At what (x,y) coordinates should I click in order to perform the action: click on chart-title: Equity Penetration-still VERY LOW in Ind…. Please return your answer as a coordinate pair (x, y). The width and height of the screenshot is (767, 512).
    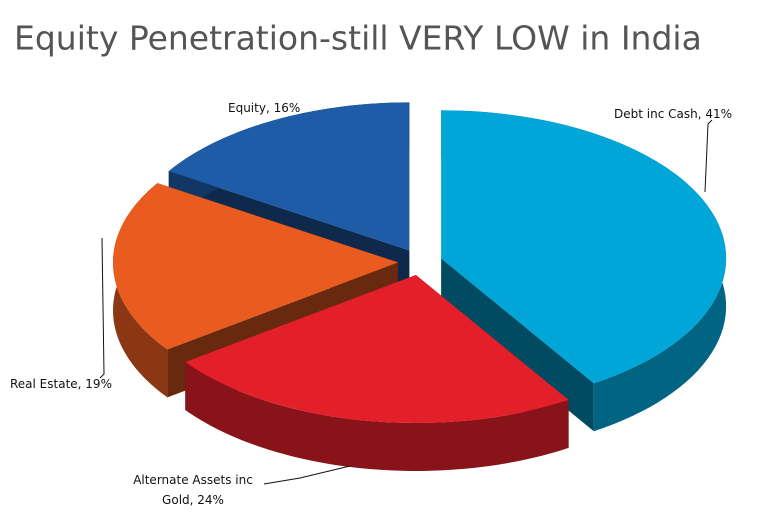
    Looking at the image, I should click on (358, 38).